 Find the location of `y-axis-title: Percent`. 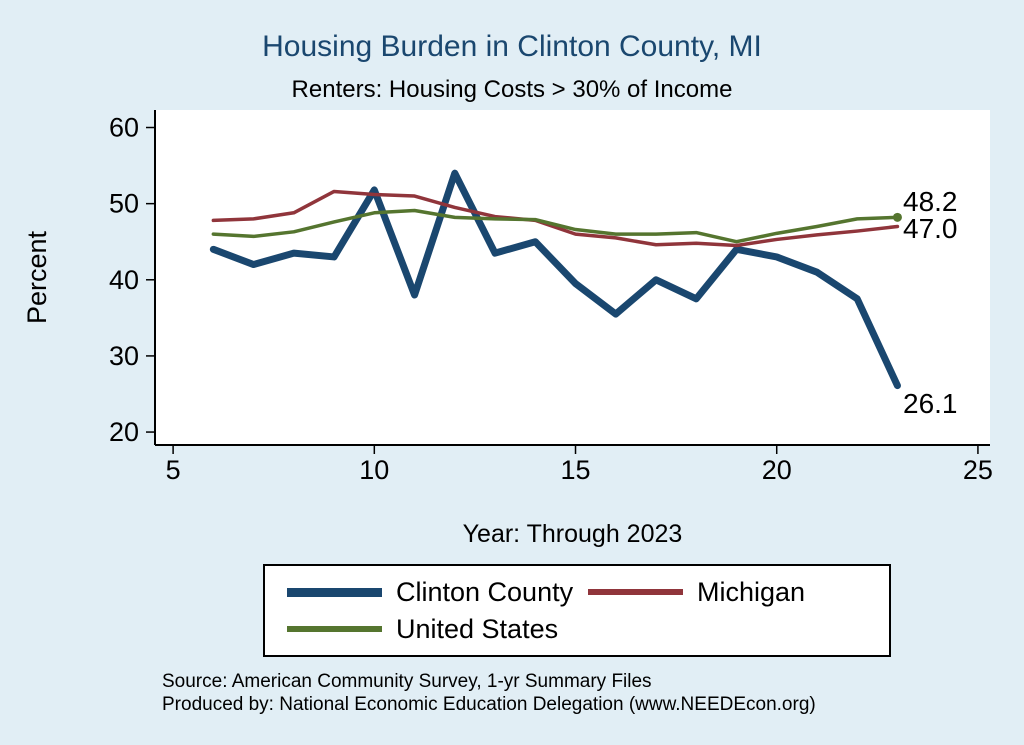

y-axis-title: Percent is located at coordinates (37, 277).